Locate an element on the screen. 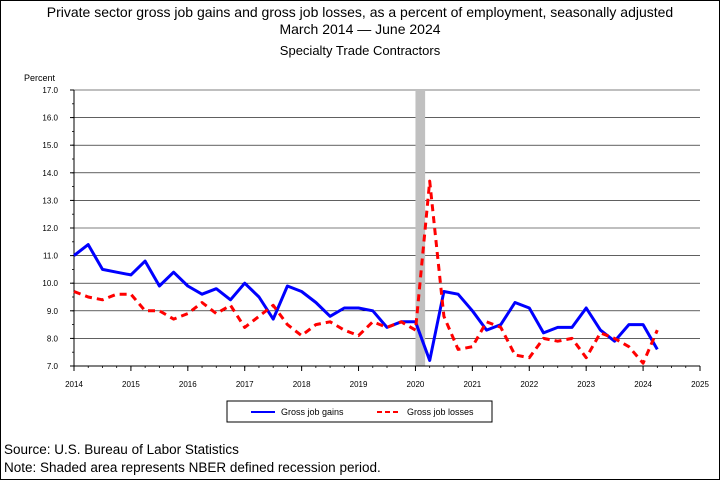 This screenshot has width=720, height=480. chart-subtitle: Specialty Trade Contractors is located at coordinates (360, 50).